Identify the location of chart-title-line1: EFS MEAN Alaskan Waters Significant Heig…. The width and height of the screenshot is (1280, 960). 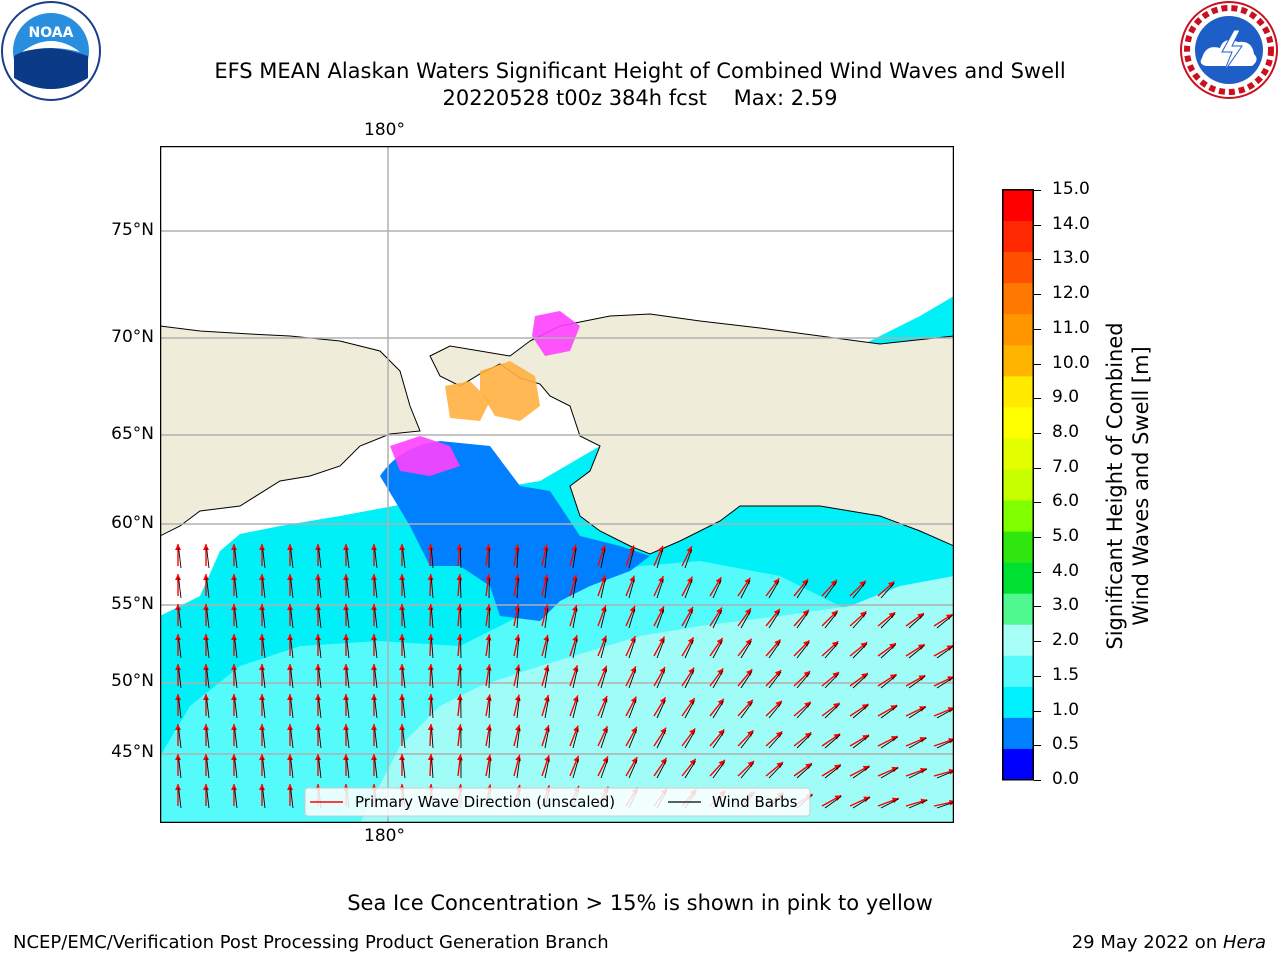
(640, 71).